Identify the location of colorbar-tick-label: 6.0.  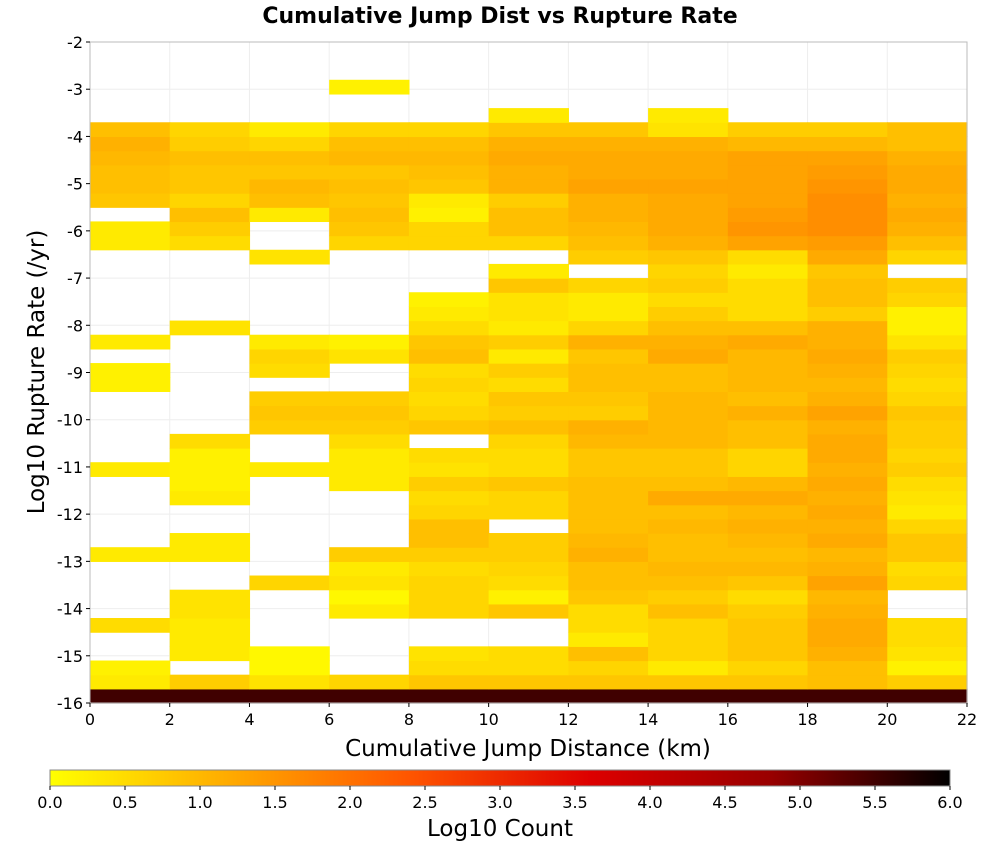
(949, 802).